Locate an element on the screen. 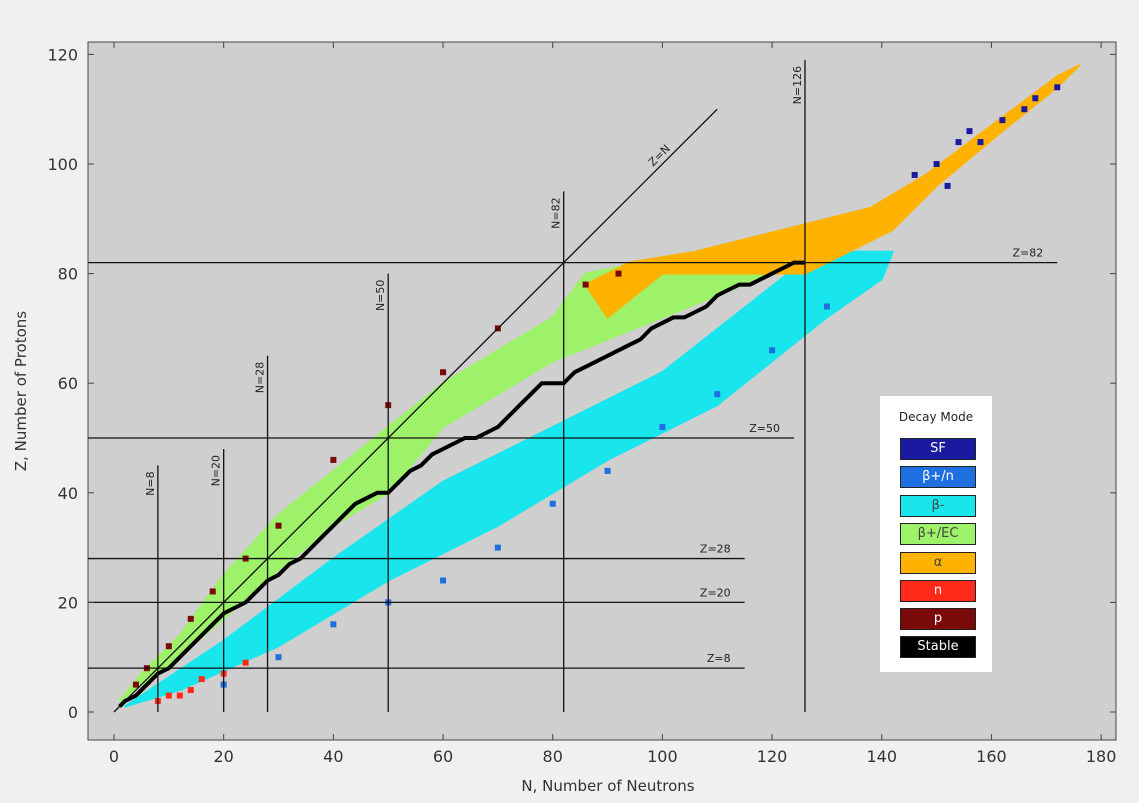 The image size is (1139, 803). legend-title: Decay Mode is located at coordinates (936, 417).